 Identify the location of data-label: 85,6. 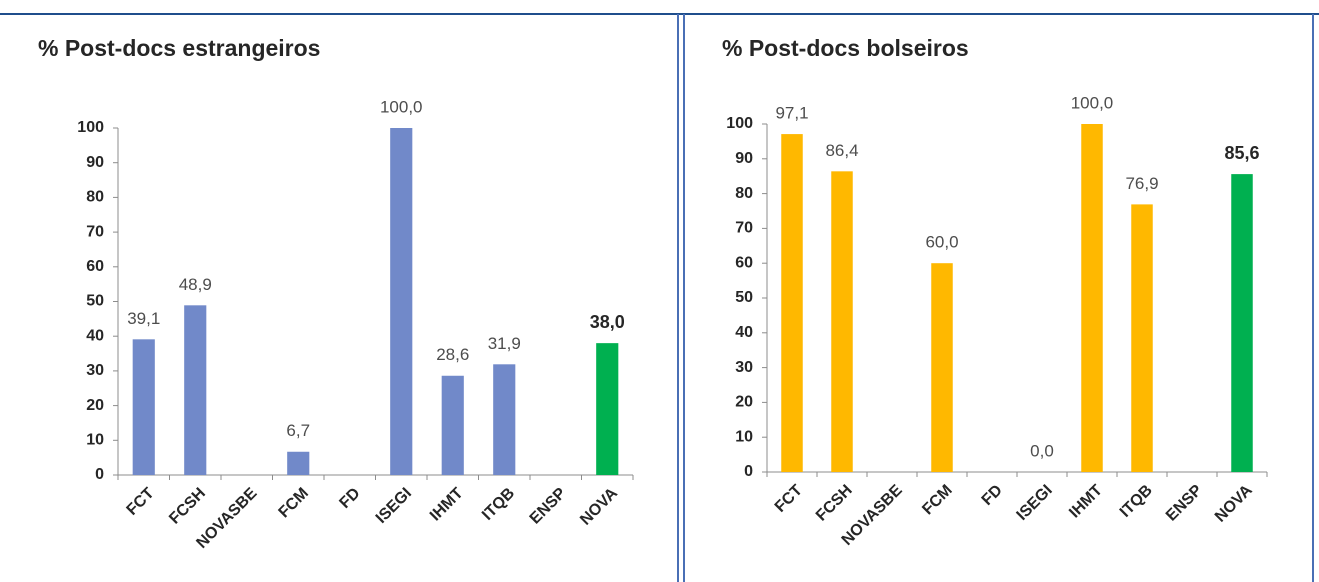
(1241, 153).